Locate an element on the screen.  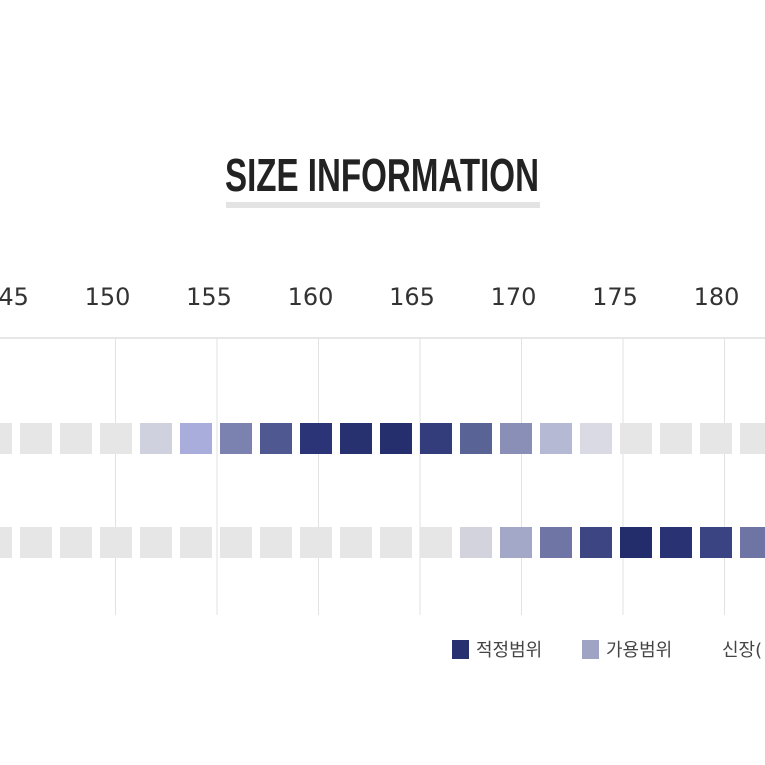
column-label: 170 is located at coordinates (514, 297).